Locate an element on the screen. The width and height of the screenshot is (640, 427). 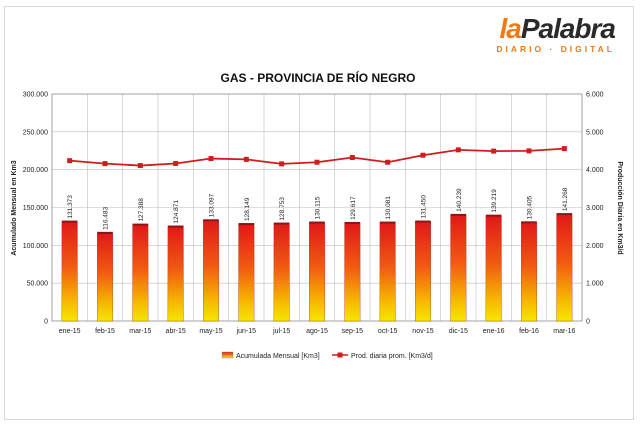
bar-value-label: 131.450 is located at coordinates (424, 207).